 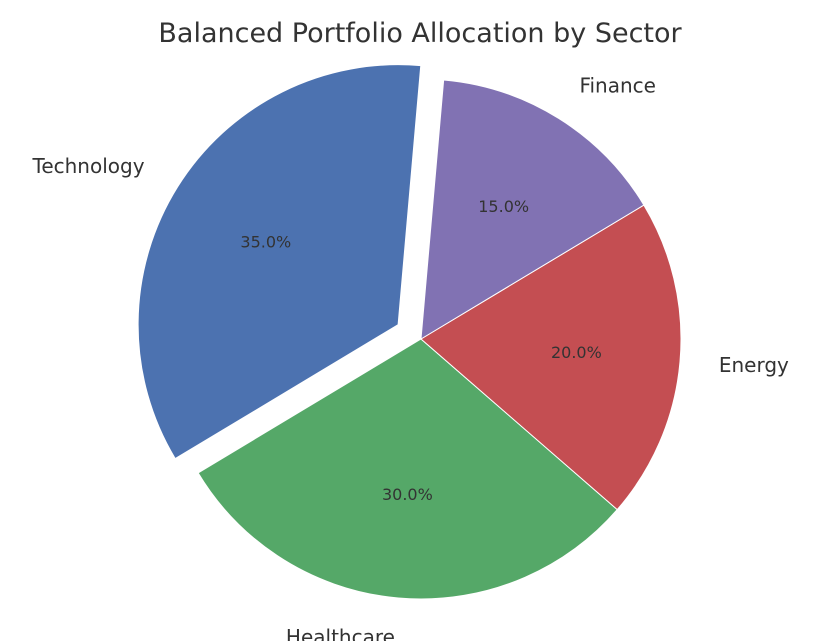 What do you see at coordinates (617, 85) in the screenshot?
I see `category-label-finance: Finance` at bounding box center [617, 85].